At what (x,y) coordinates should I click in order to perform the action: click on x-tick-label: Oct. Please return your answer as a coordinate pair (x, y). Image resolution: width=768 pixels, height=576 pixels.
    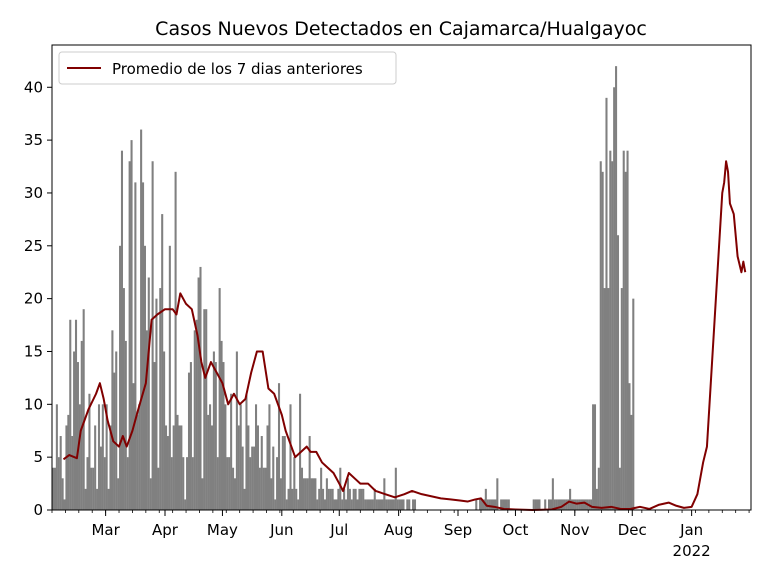
    Looking at the image, I should click on (515, 530).